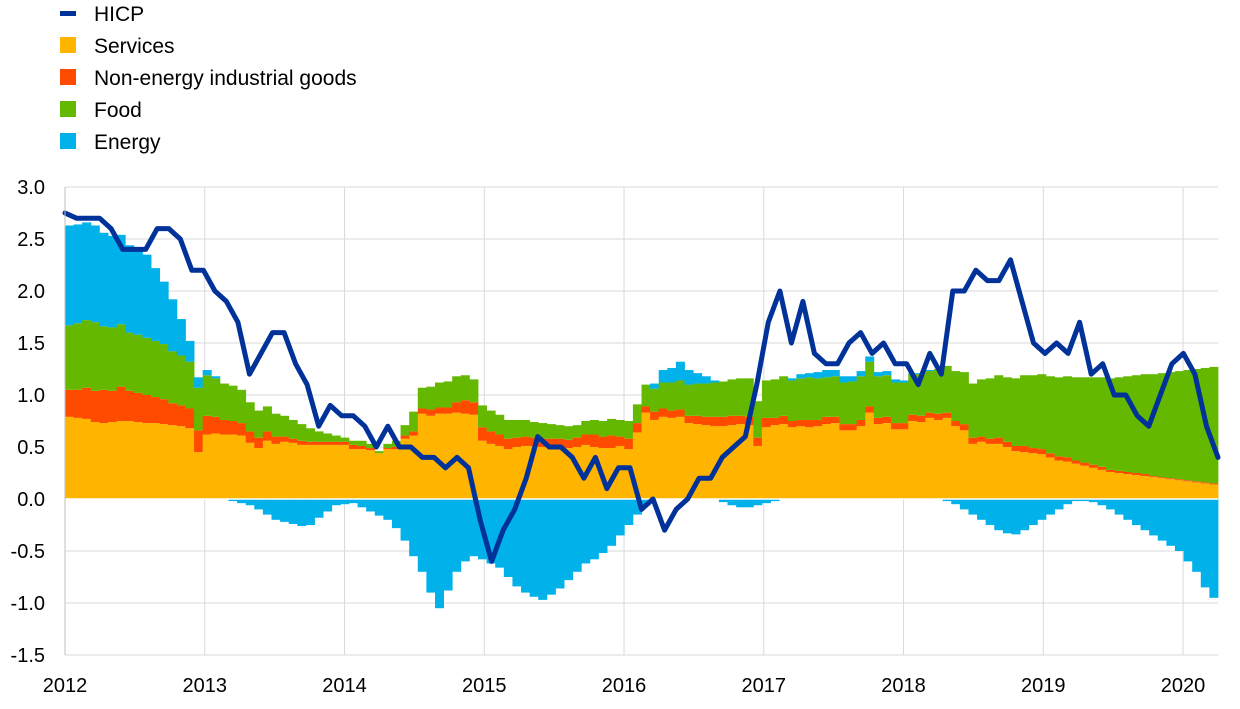 The height and width of the screenshot is (709, 1240). I want to click on x-tick-label: 2016, so click(624, 686).